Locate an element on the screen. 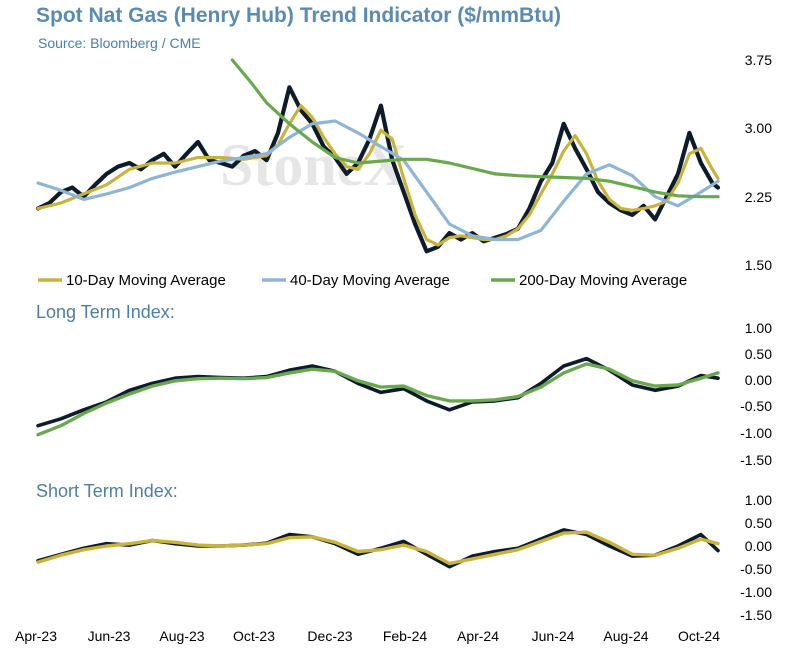  x-tick-label: Dec-23 is located at coordinates (329, 636).